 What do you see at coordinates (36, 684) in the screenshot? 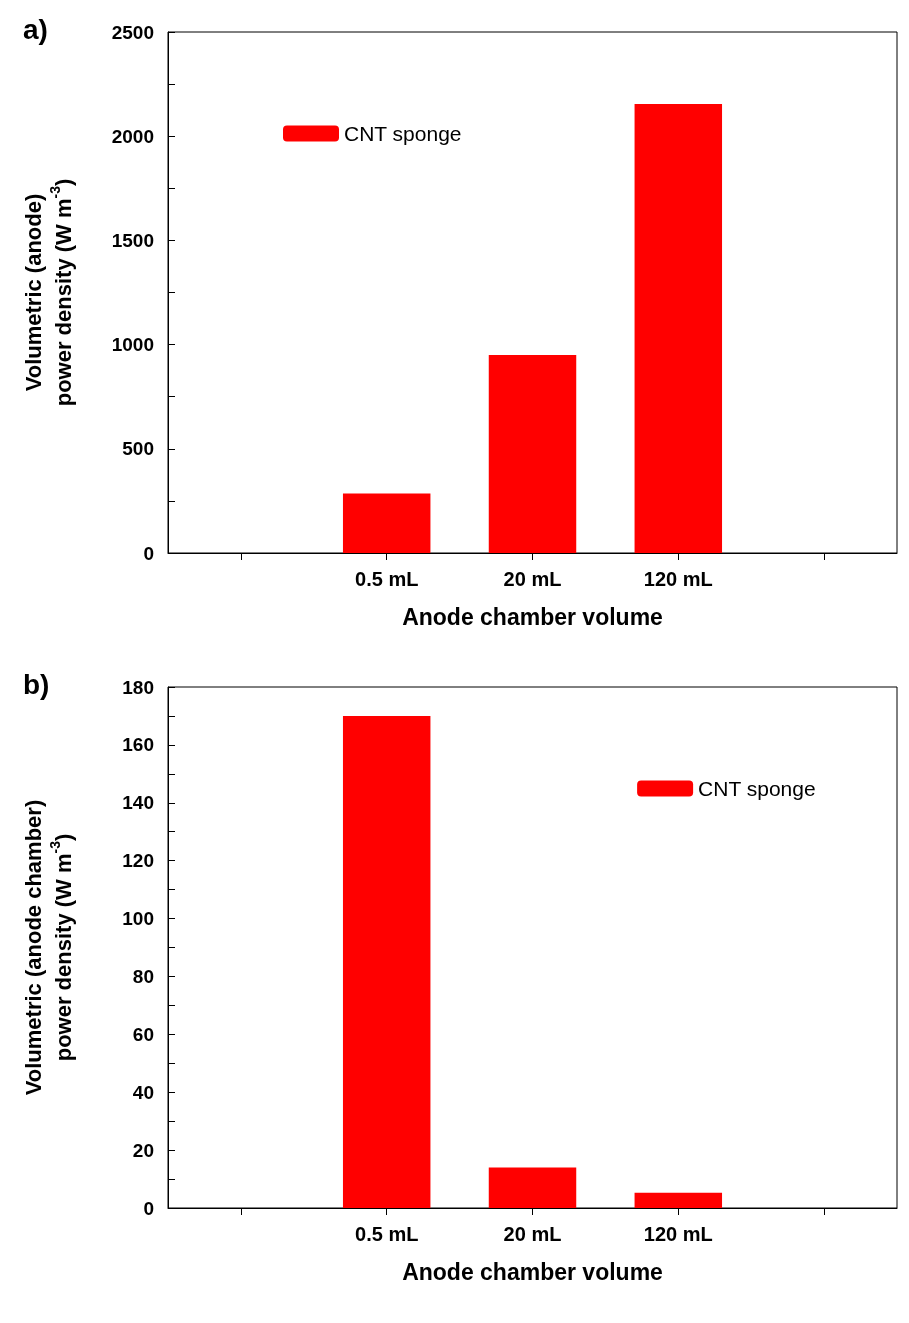
I see `chart-title: b)` at bounding box center [36, 684].